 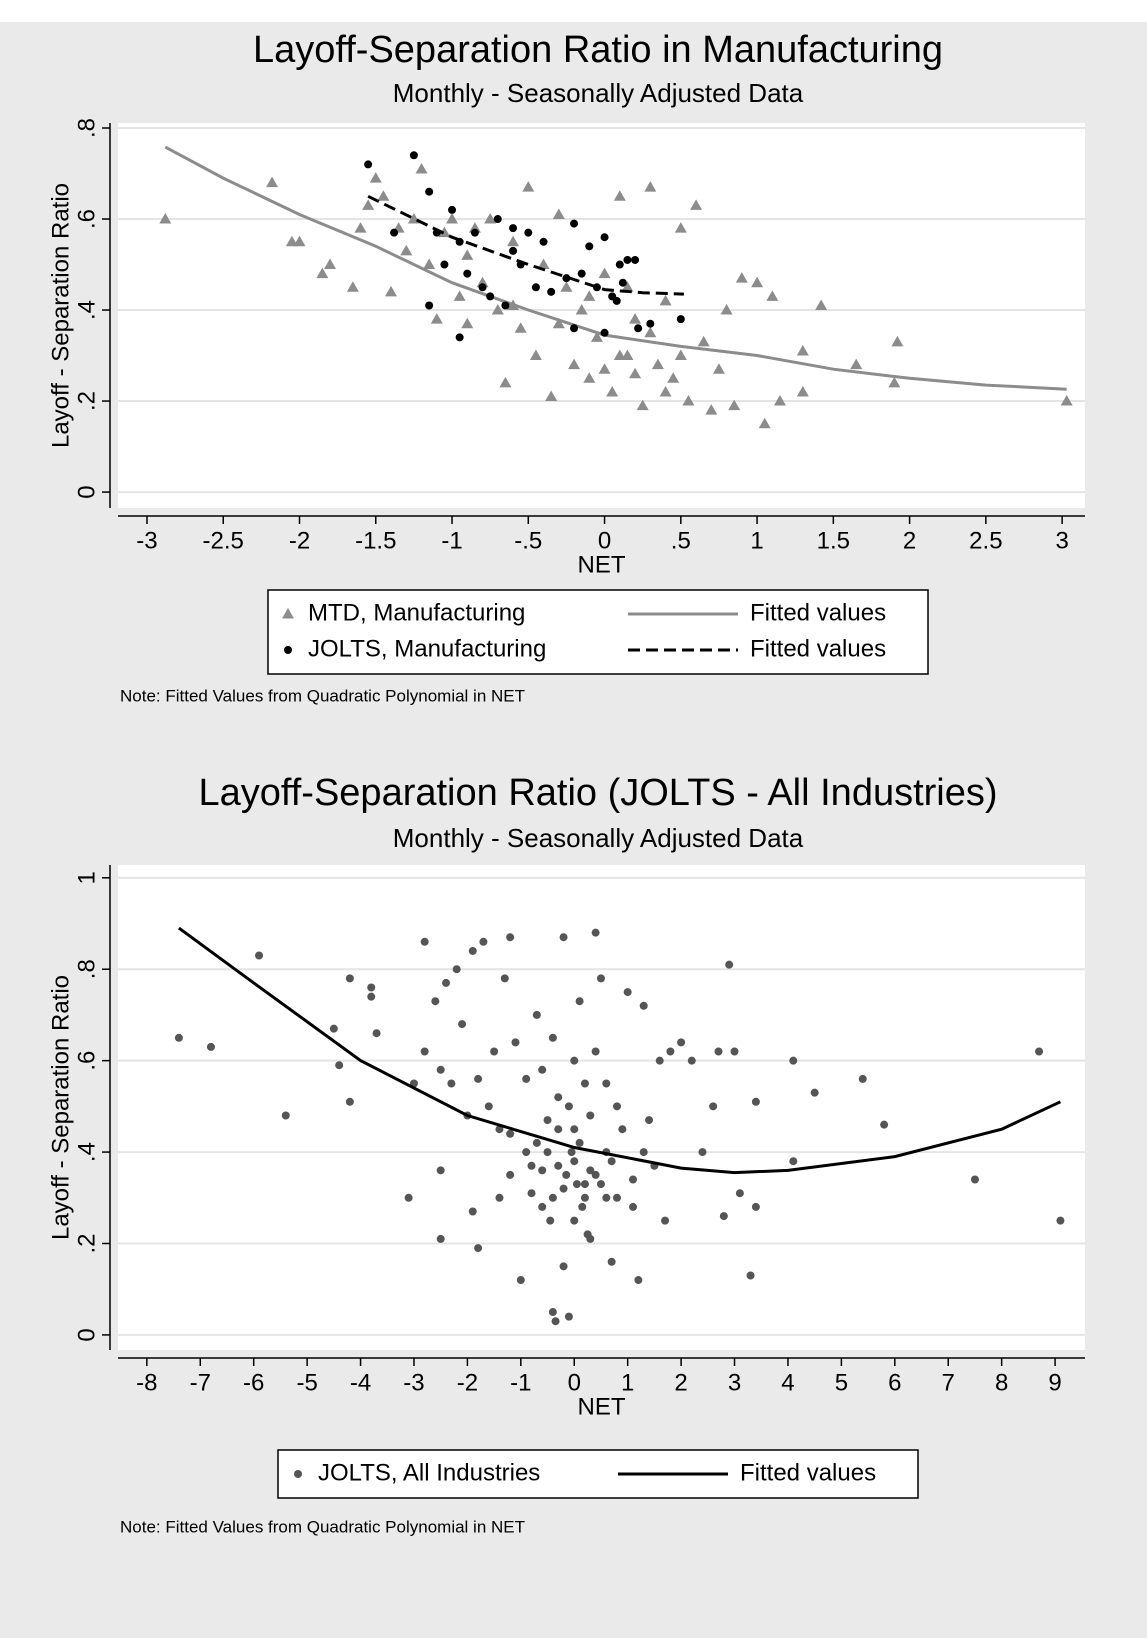 I want to click on x-tick-label: 5, so click(x=841, y=1382).